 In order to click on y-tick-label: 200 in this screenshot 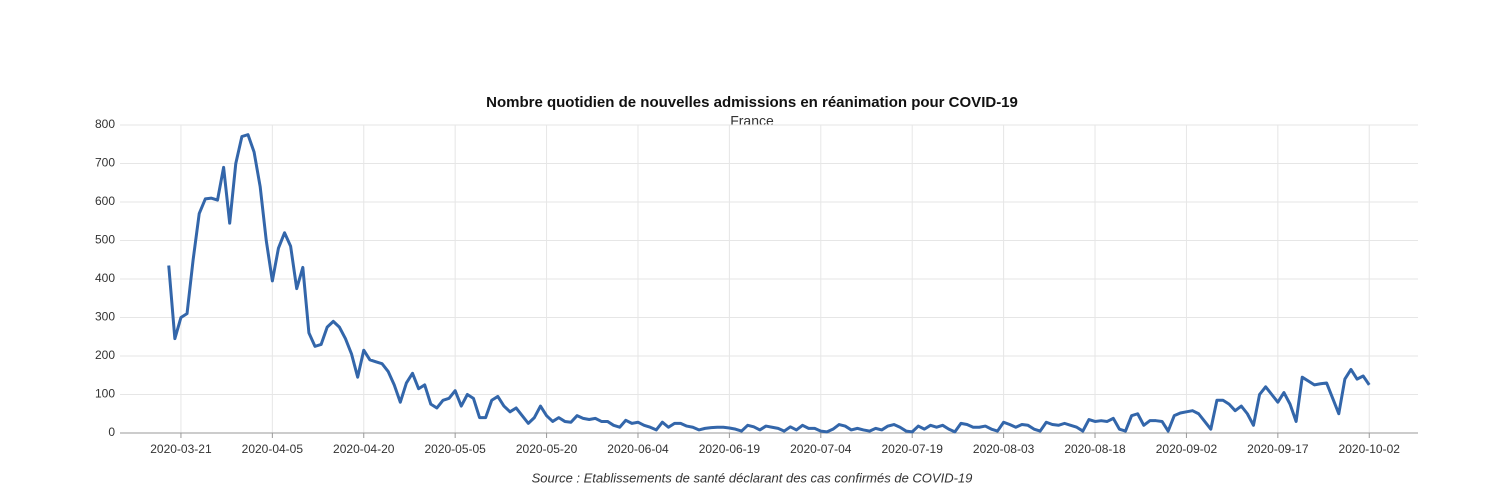, I will do `click(105, 355)`.